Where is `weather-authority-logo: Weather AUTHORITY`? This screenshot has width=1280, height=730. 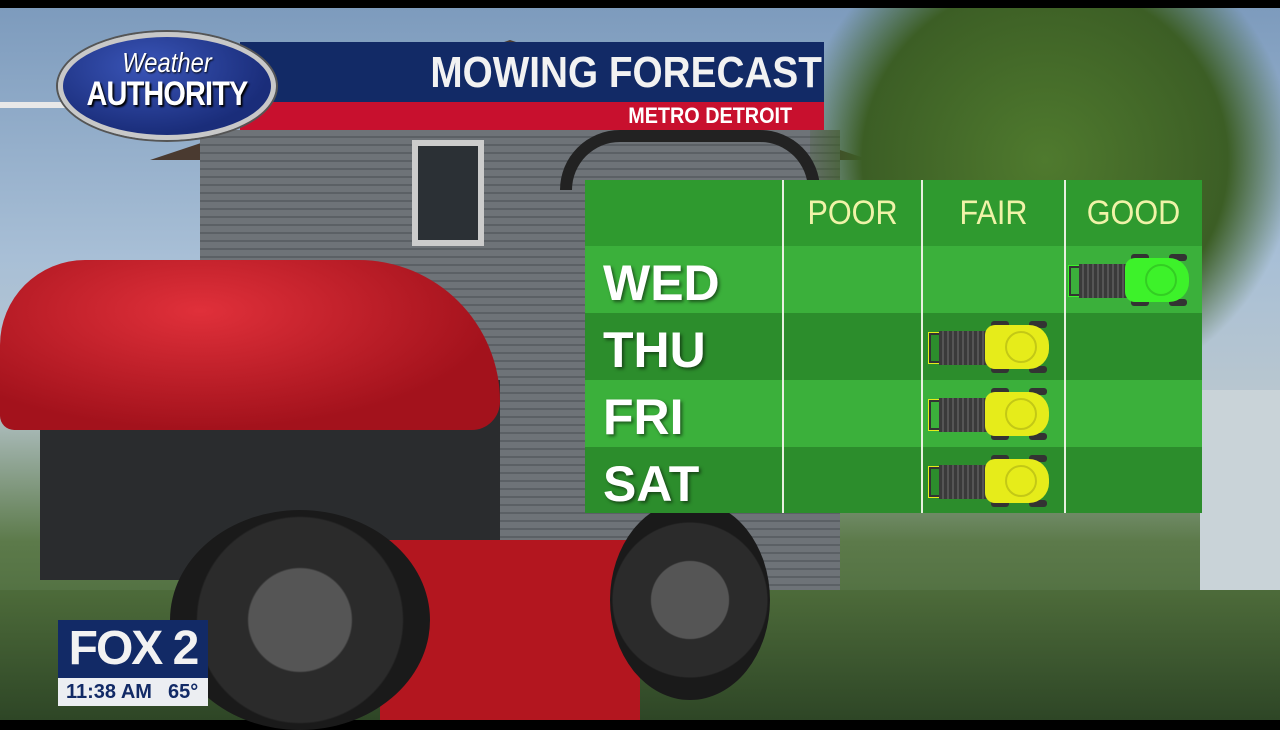
weather-authority-logo: Weather AUTHORITY is located at coordinates (167, 86).